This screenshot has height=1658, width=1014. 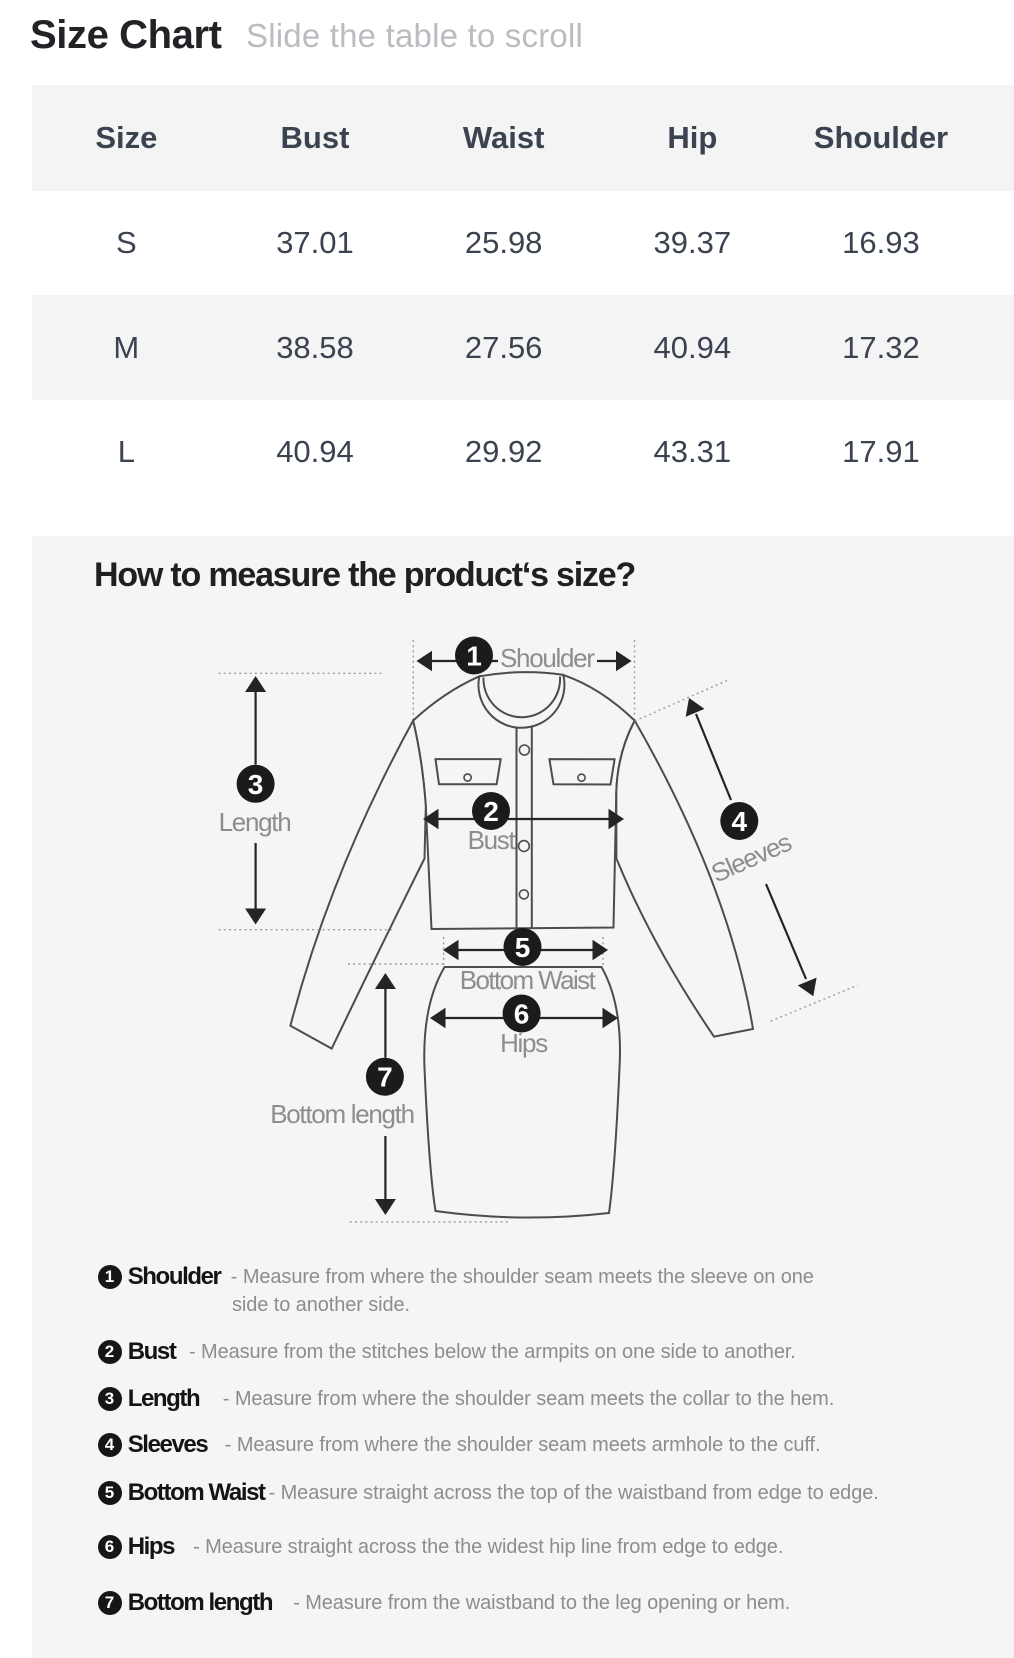 What do you see at coordinates (752, 858) in the screenshot?
I see `svg-text: Sleeves` at bounding box center [752, 858].